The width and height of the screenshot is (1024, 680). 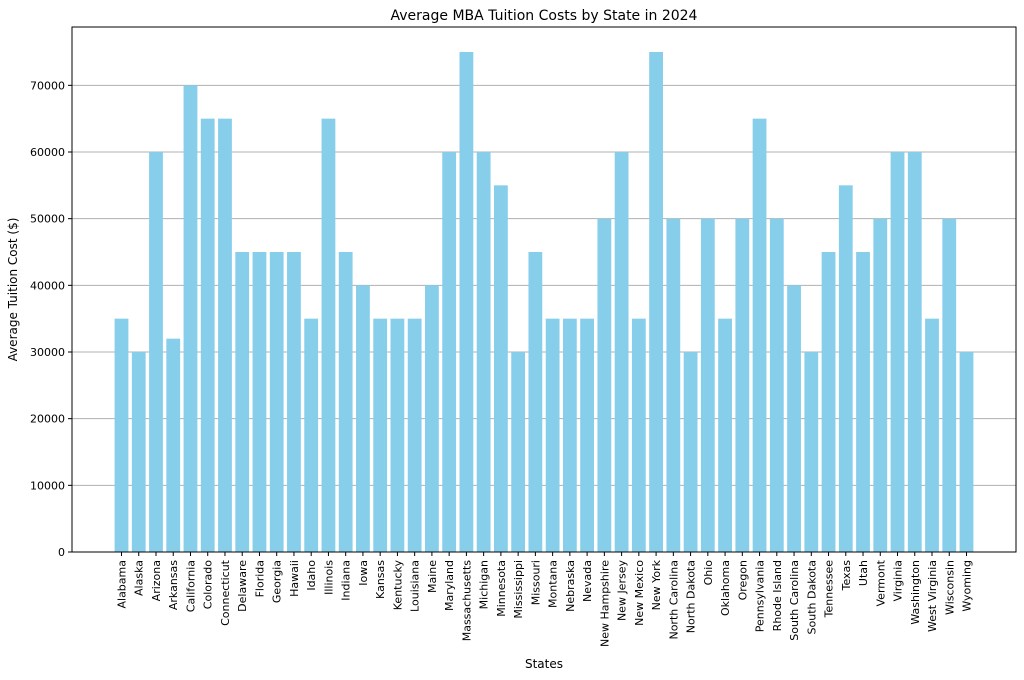 I want to click on x-tick-label: Colorado, so click(x=208, y=584).